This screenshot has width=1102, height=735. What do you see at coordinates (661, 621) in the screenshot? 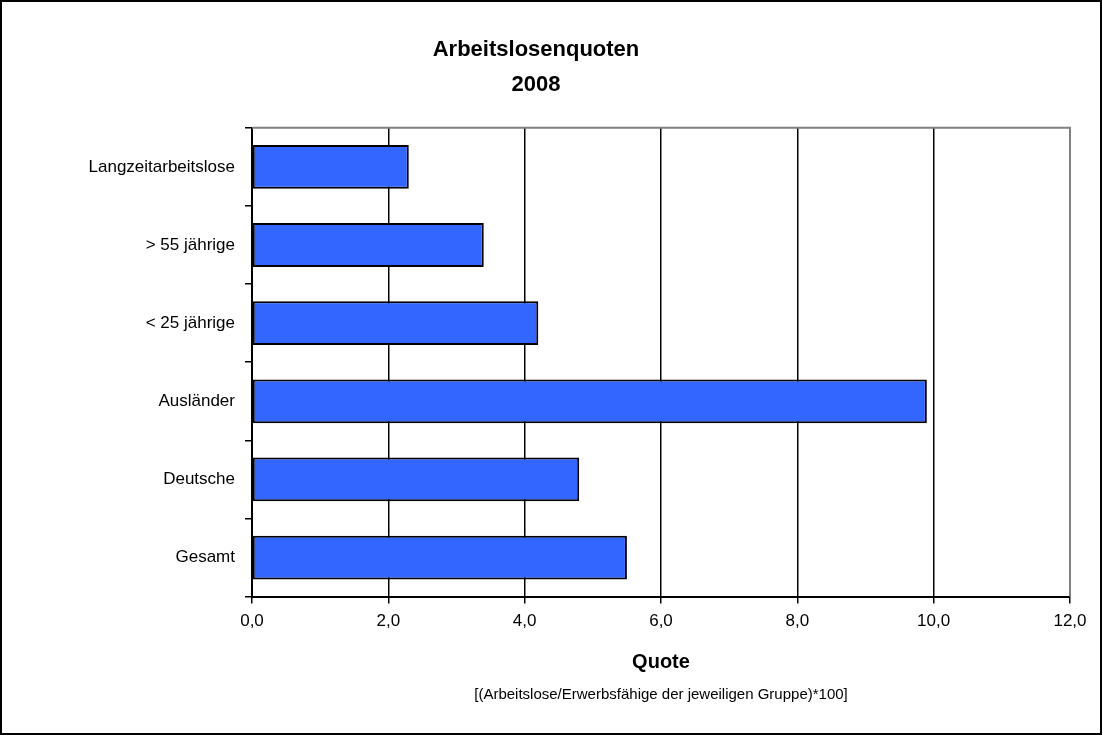
I see `x-tick-label: 6,0` at bounding box center [661, 621].